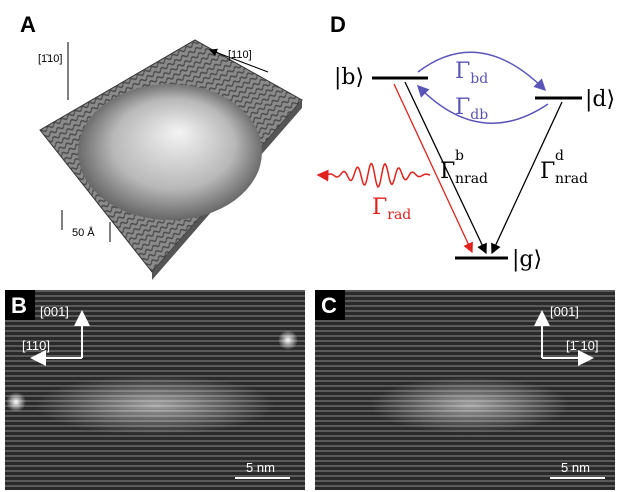 This screenshot has width=617, height=492. I want to click on photon, so click(373, 175).